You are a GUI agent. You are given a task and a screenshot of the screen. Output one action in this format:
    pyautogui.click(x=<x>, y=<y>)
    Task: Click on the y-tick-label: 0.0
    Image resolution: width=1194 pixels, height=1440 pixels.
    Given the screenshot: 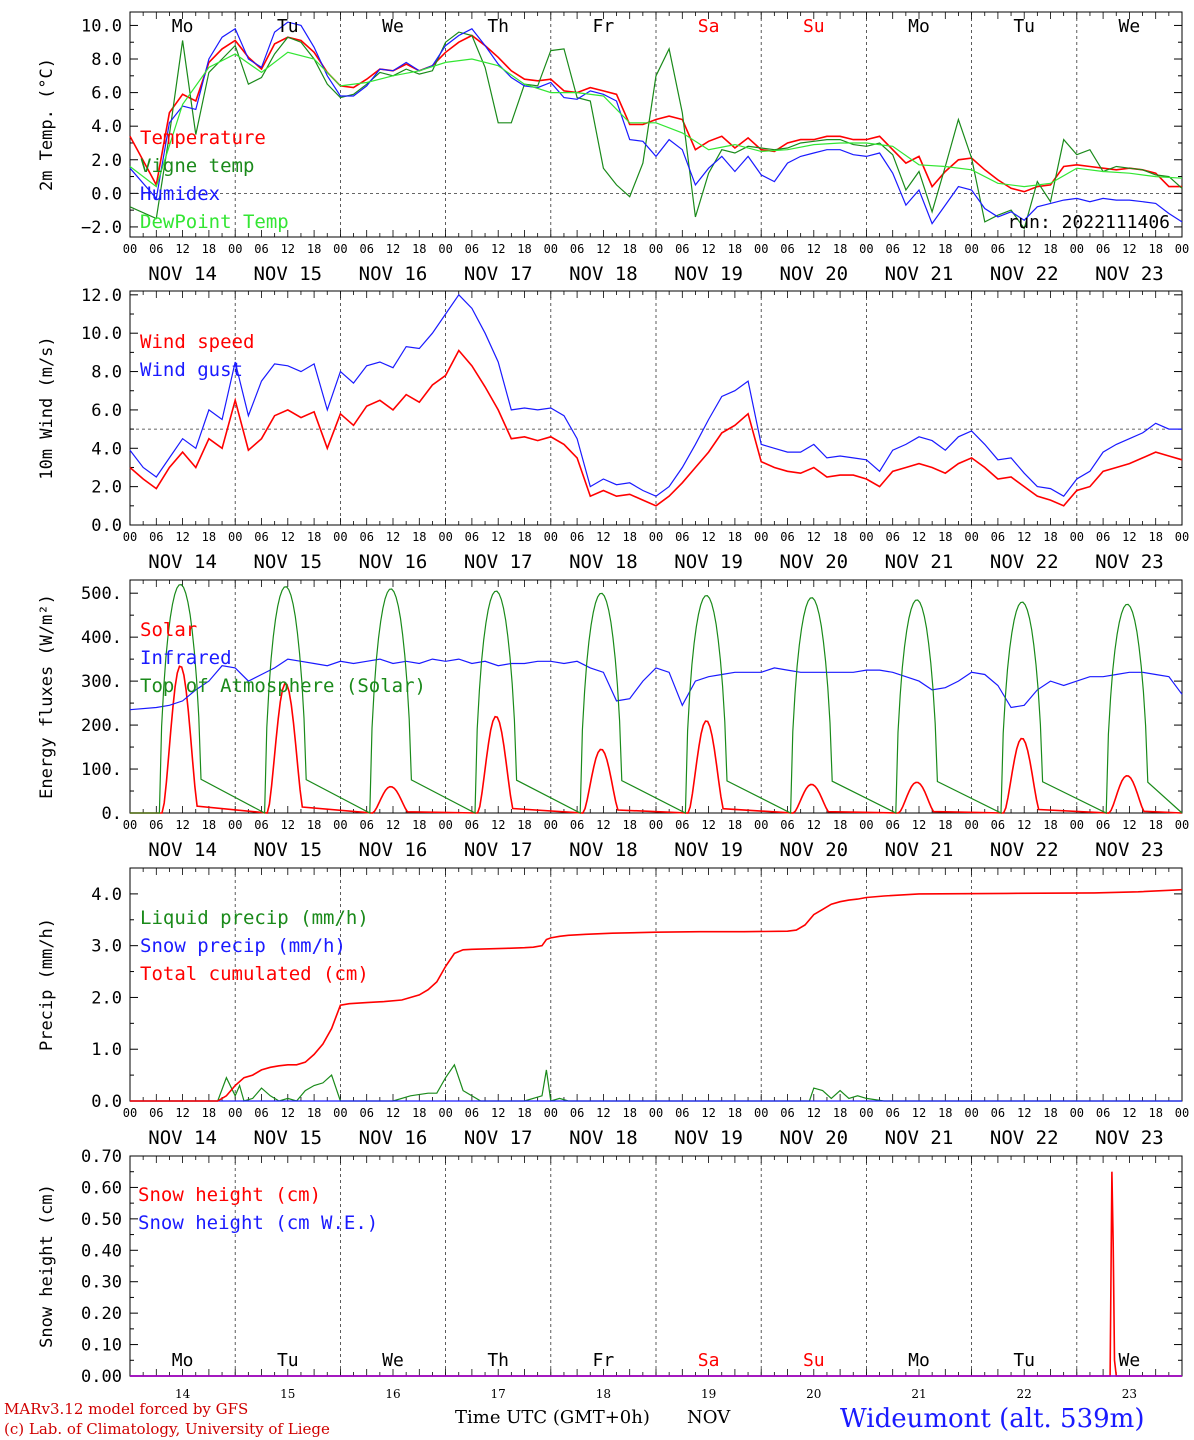 What is the action you would take?
    pyautogui.click(x=106, y=194)
    